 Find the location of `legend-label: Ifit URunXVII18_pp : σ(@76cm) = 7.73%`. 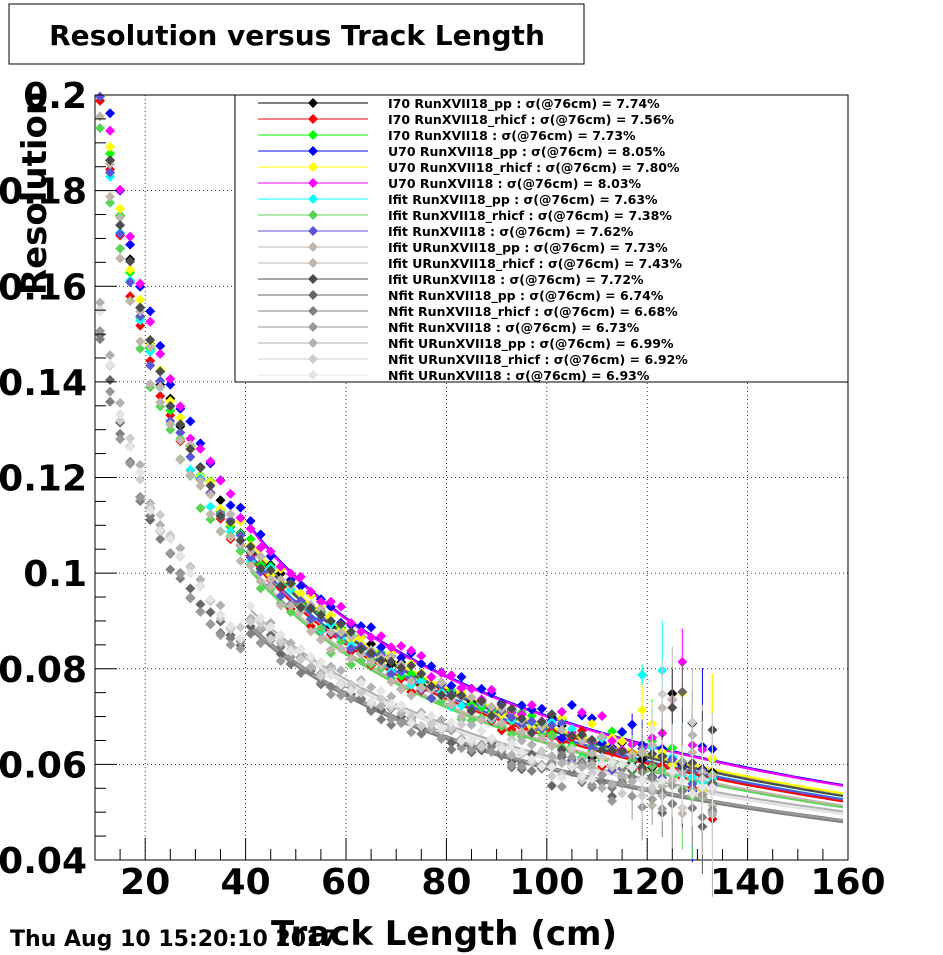

legend-label: Ifit URunXVII18_pp : σ(@76cm) = 7.73% is located at coordinates (528, 248).